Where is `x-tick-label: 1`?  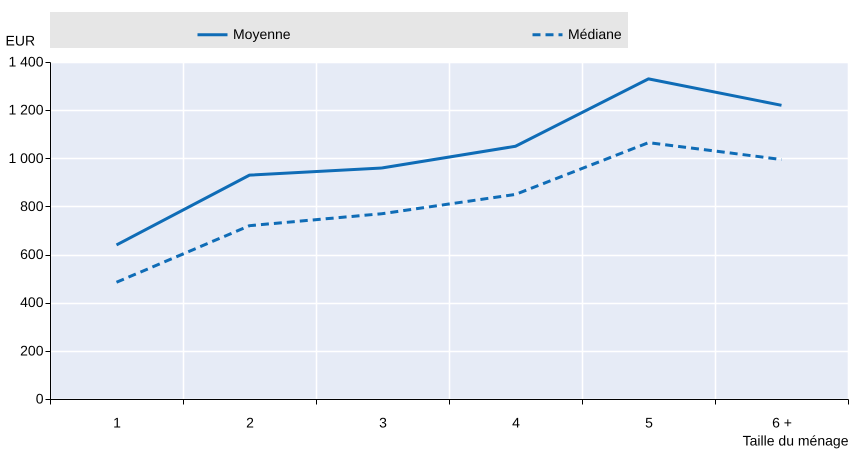
x-tick-label: 1 is located at coordinates (117, 422).